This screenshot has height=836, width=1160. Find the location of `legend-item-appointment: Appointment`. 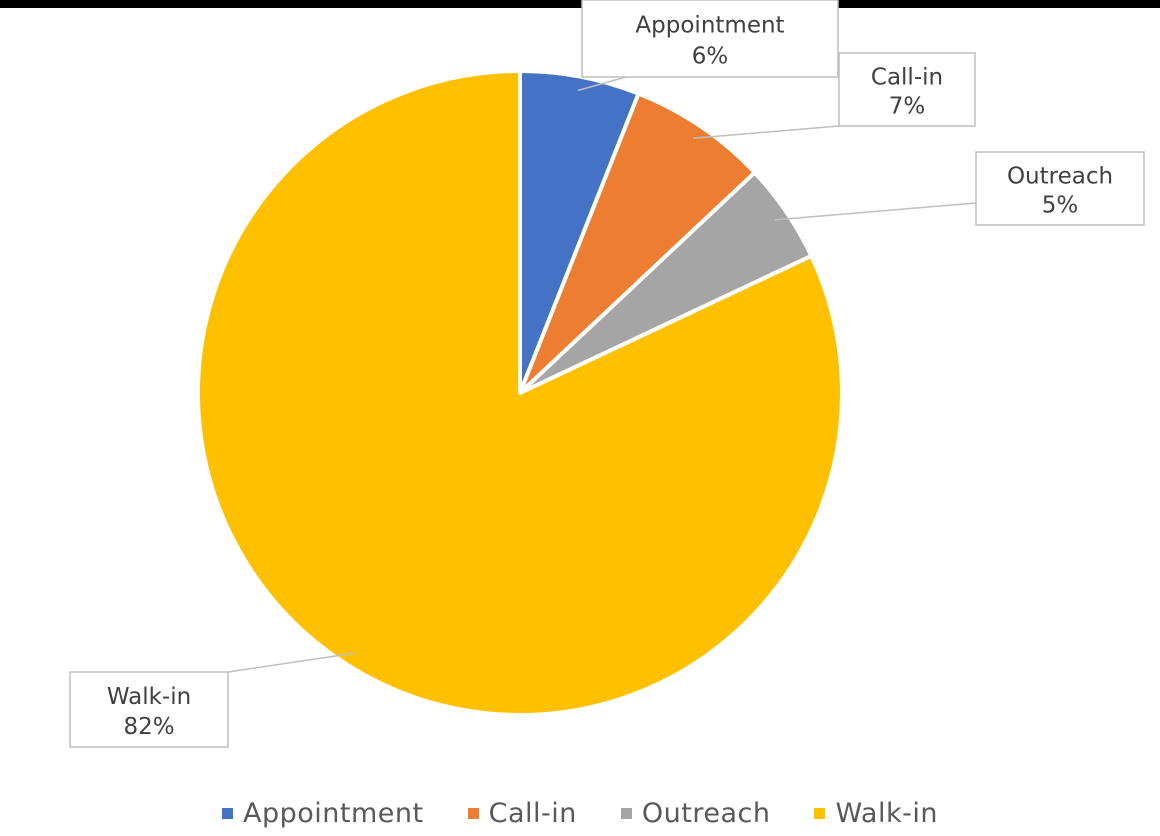

legend-item-appointment: Appointment is located at coordinates (323, 813).